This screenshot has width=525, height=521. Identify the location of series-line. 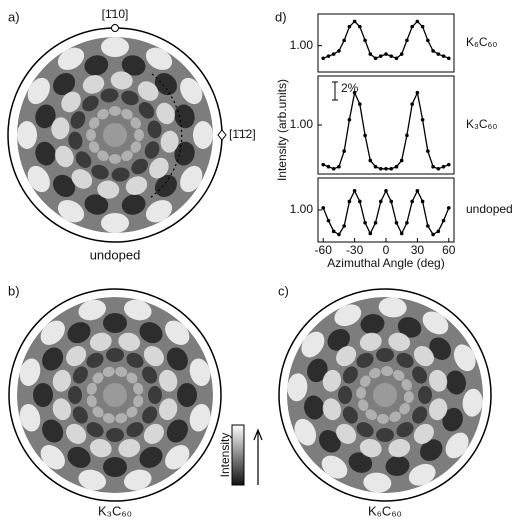
(386, 212).